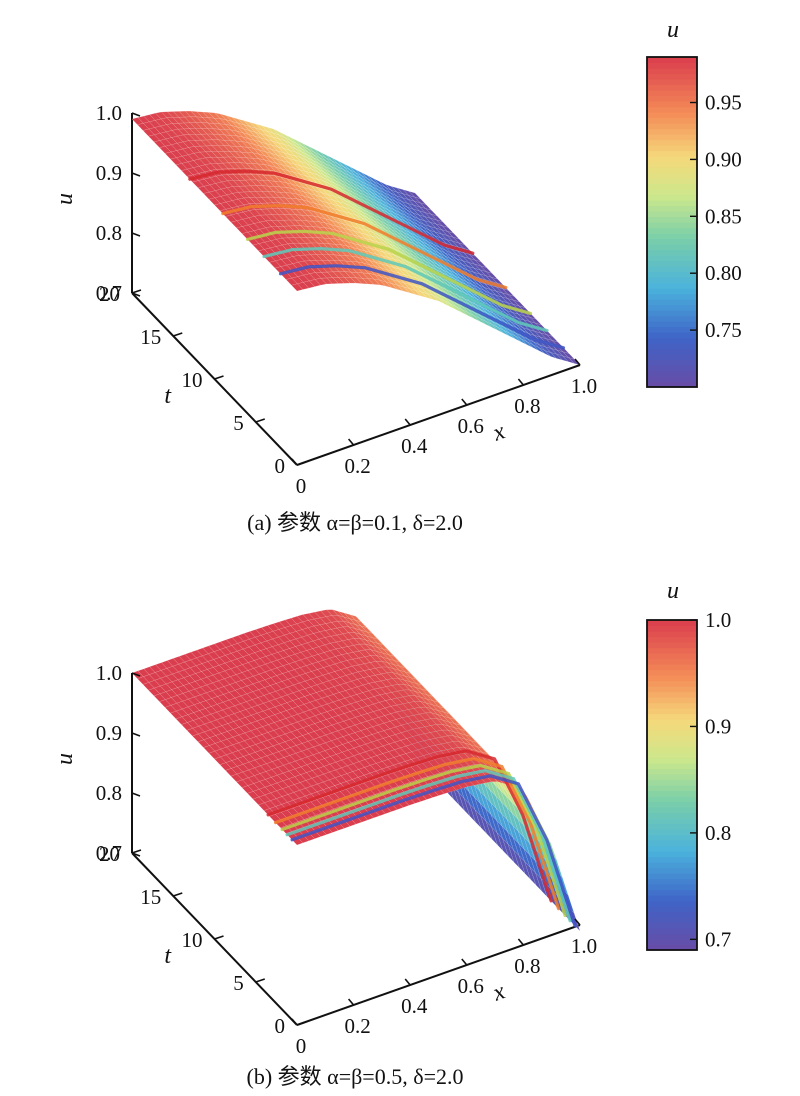 The width and height of the screenshot is (800, 1096). I want to click on colorbar: 0.75 0.80 0.85 0.90 0.95 u, so click(694, 202).